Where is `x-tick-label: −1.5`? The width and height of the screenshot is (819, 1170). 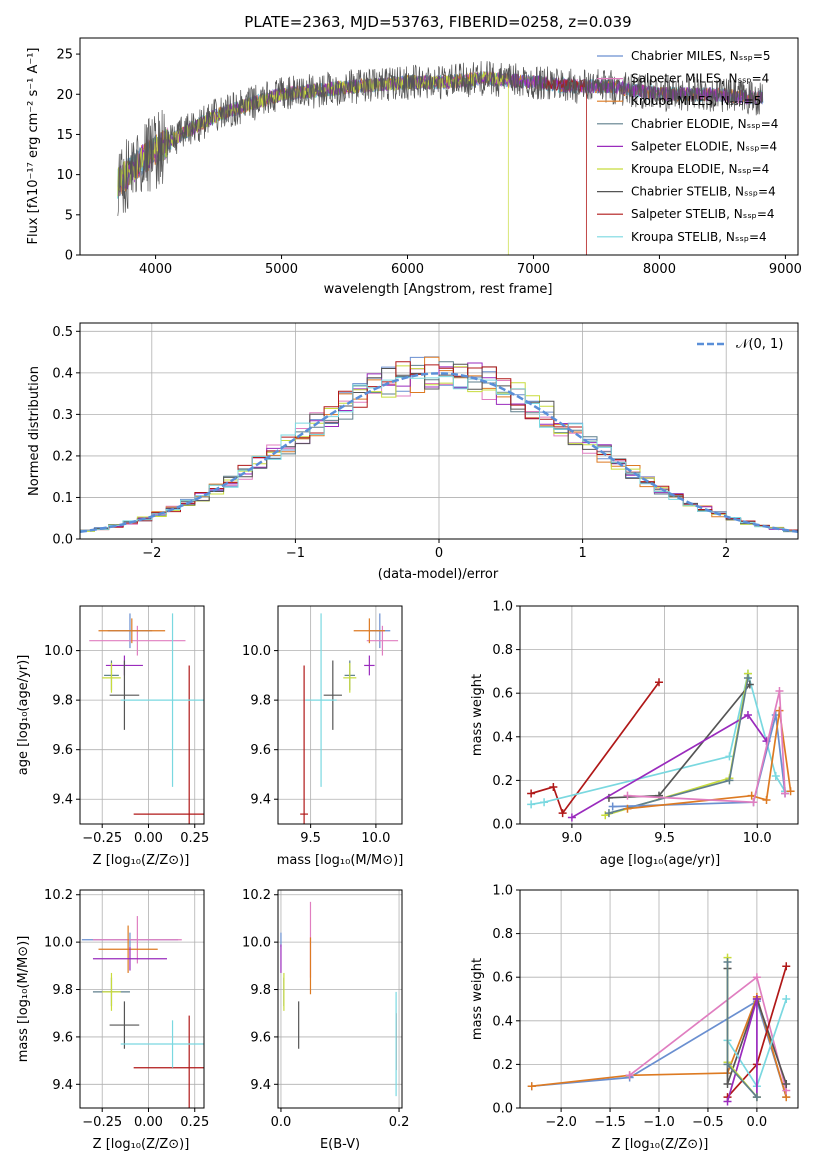 x-tick-label: −1.5 is located at coordinates (610, 1122).